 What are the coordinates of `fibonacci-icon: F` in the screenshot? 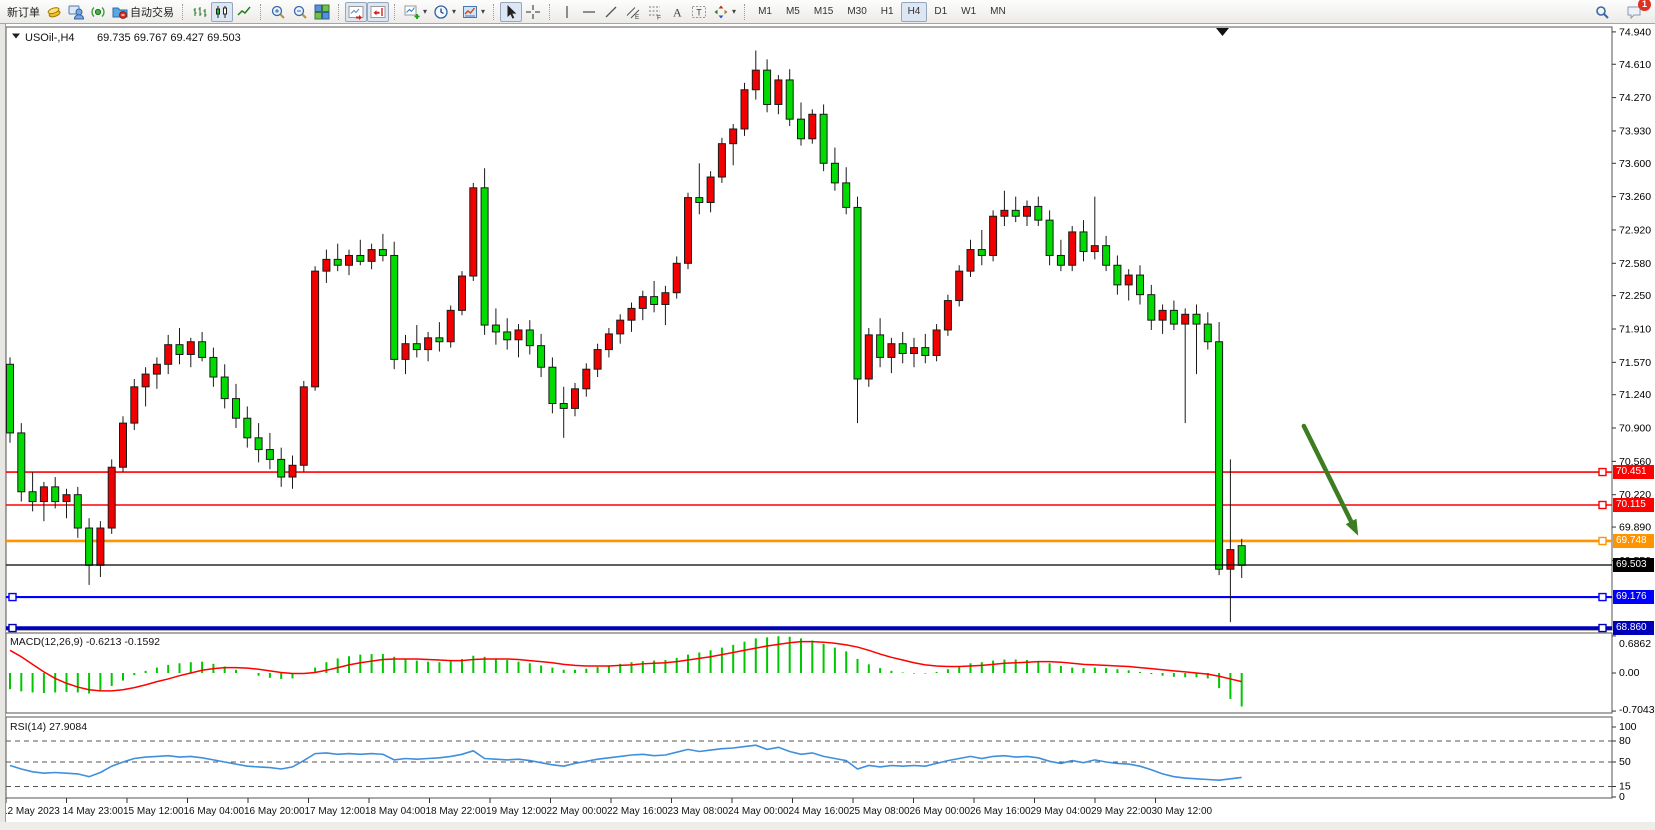 It's located at (655, 12).